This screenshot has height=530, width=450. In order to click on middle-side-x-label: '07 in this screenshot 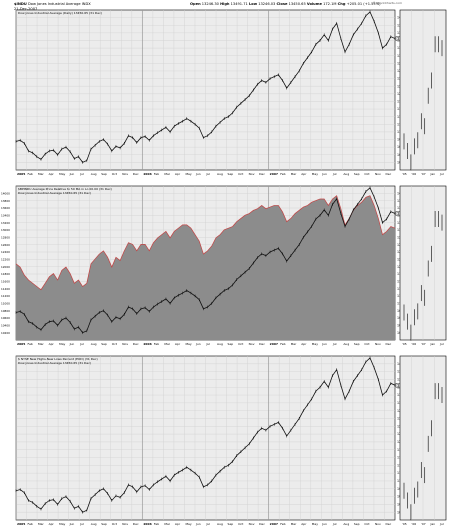, I will do `click(423, 344)`.